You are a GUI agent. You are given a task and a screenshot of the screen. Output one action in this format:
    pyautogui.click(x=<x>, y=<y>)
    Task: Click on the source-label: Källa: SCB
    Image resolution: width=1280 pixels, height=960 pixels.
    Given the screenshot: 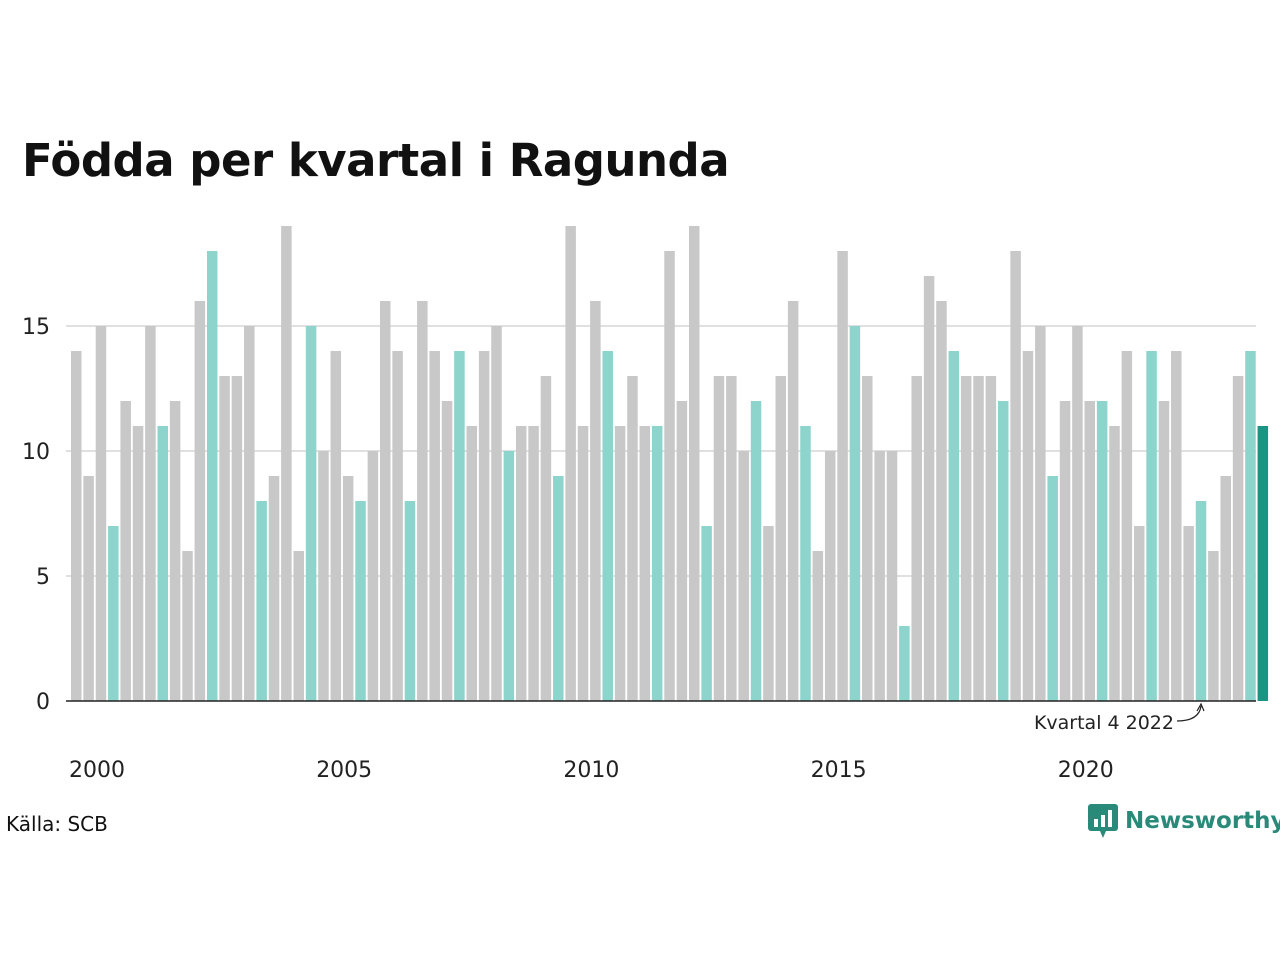 What is the action you would take?
    pyautogui.click(x=57, y=824)
    